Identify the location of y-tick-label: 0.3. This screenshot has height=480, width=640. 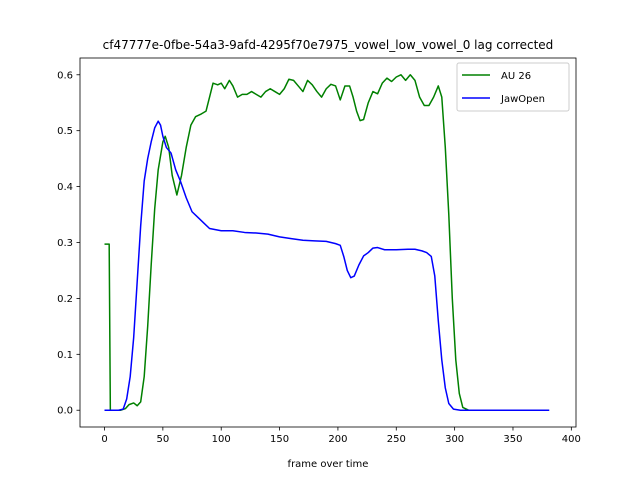
(65, 243).